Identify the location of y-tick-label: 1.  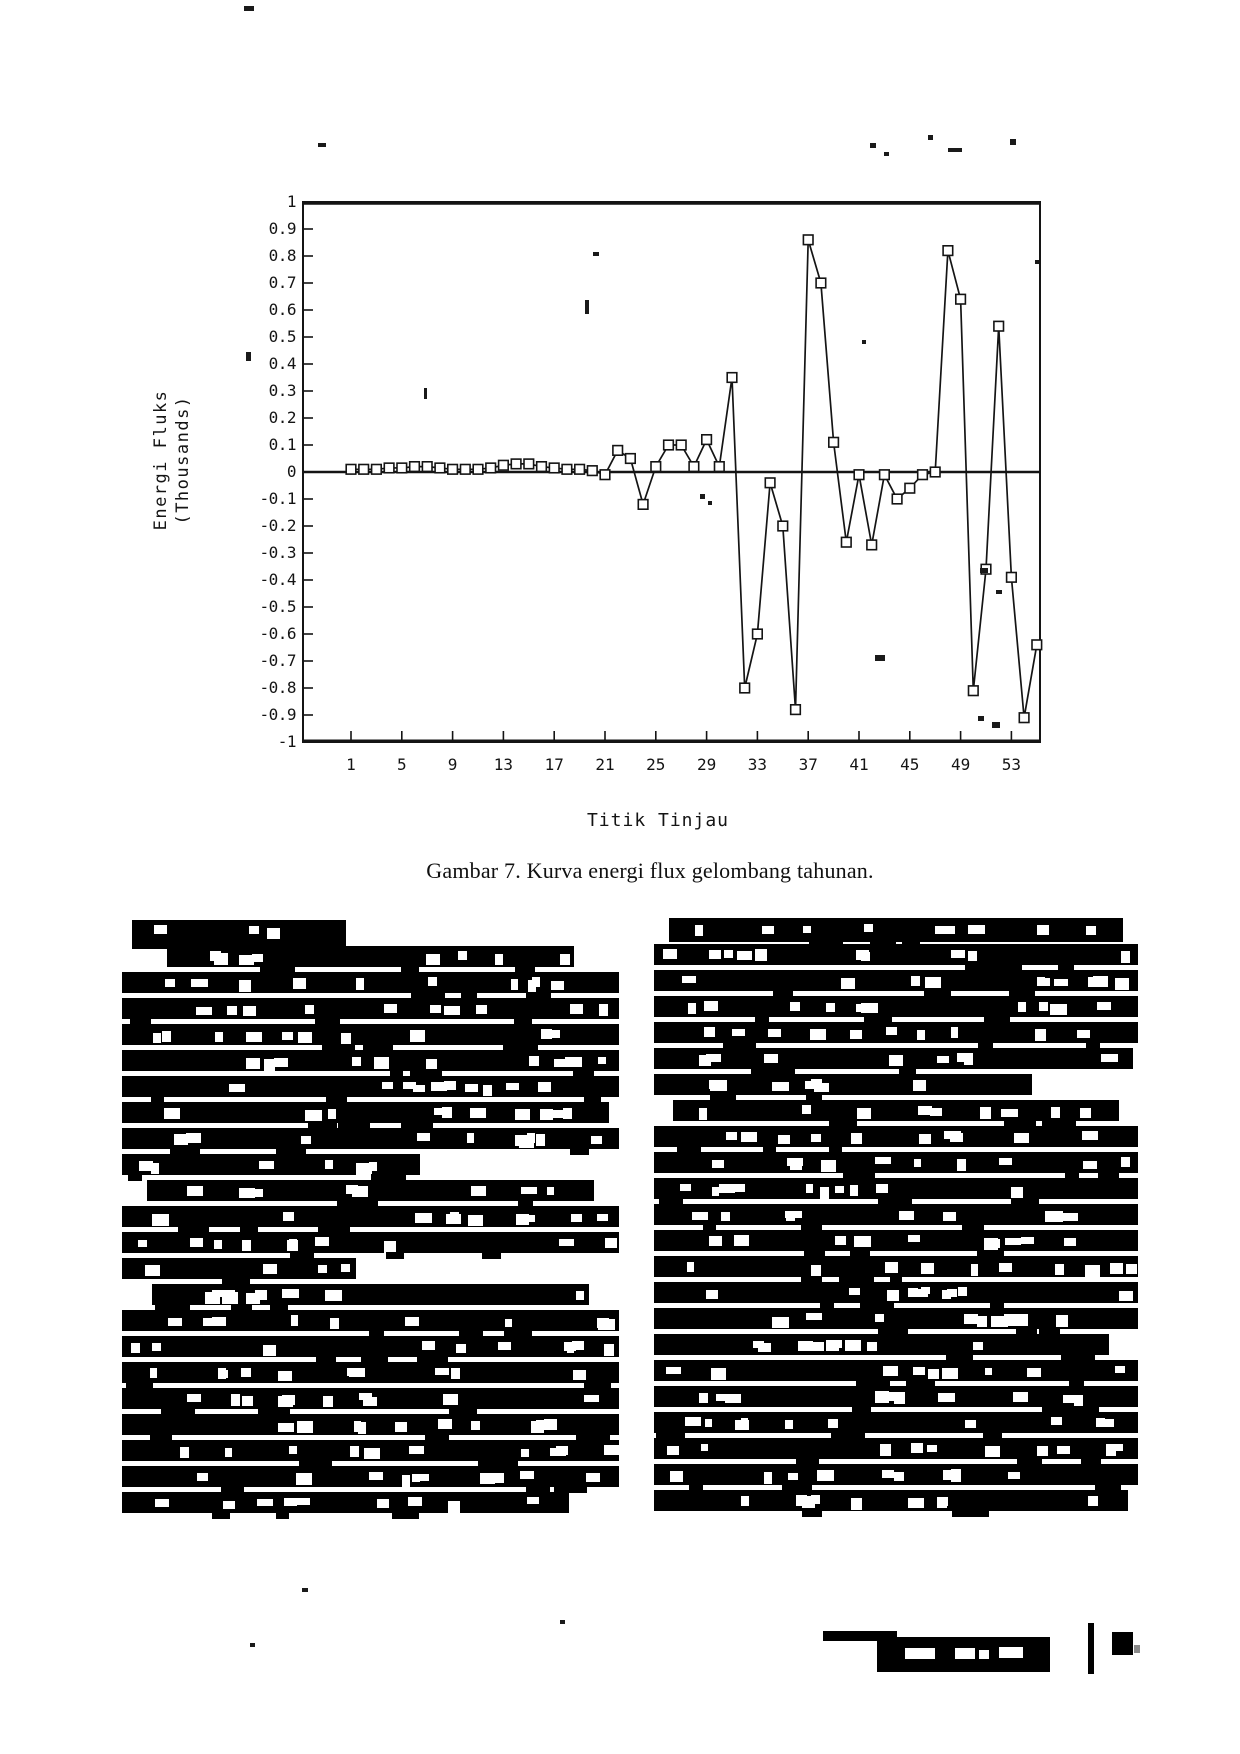
(291, 201).